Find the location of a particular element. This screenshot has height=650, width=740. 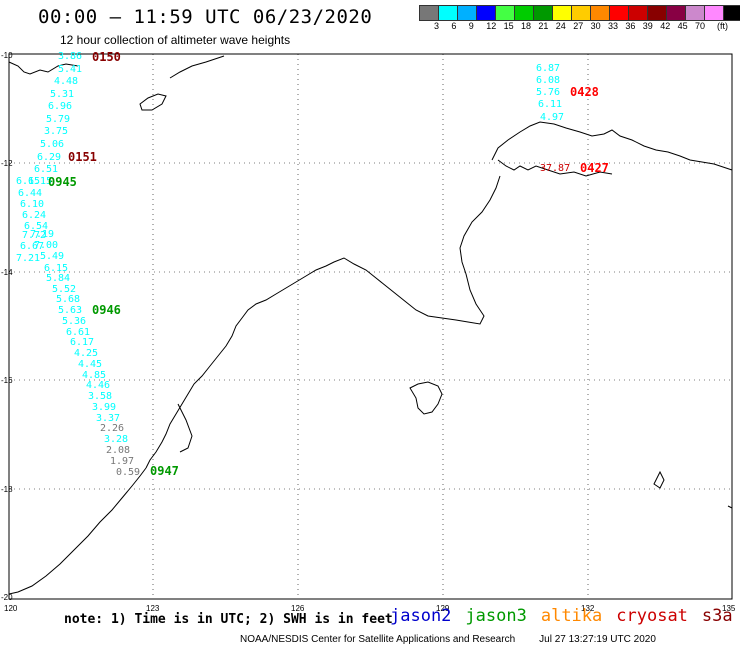

legend-label: 3 is located at coordinates (437, 26).